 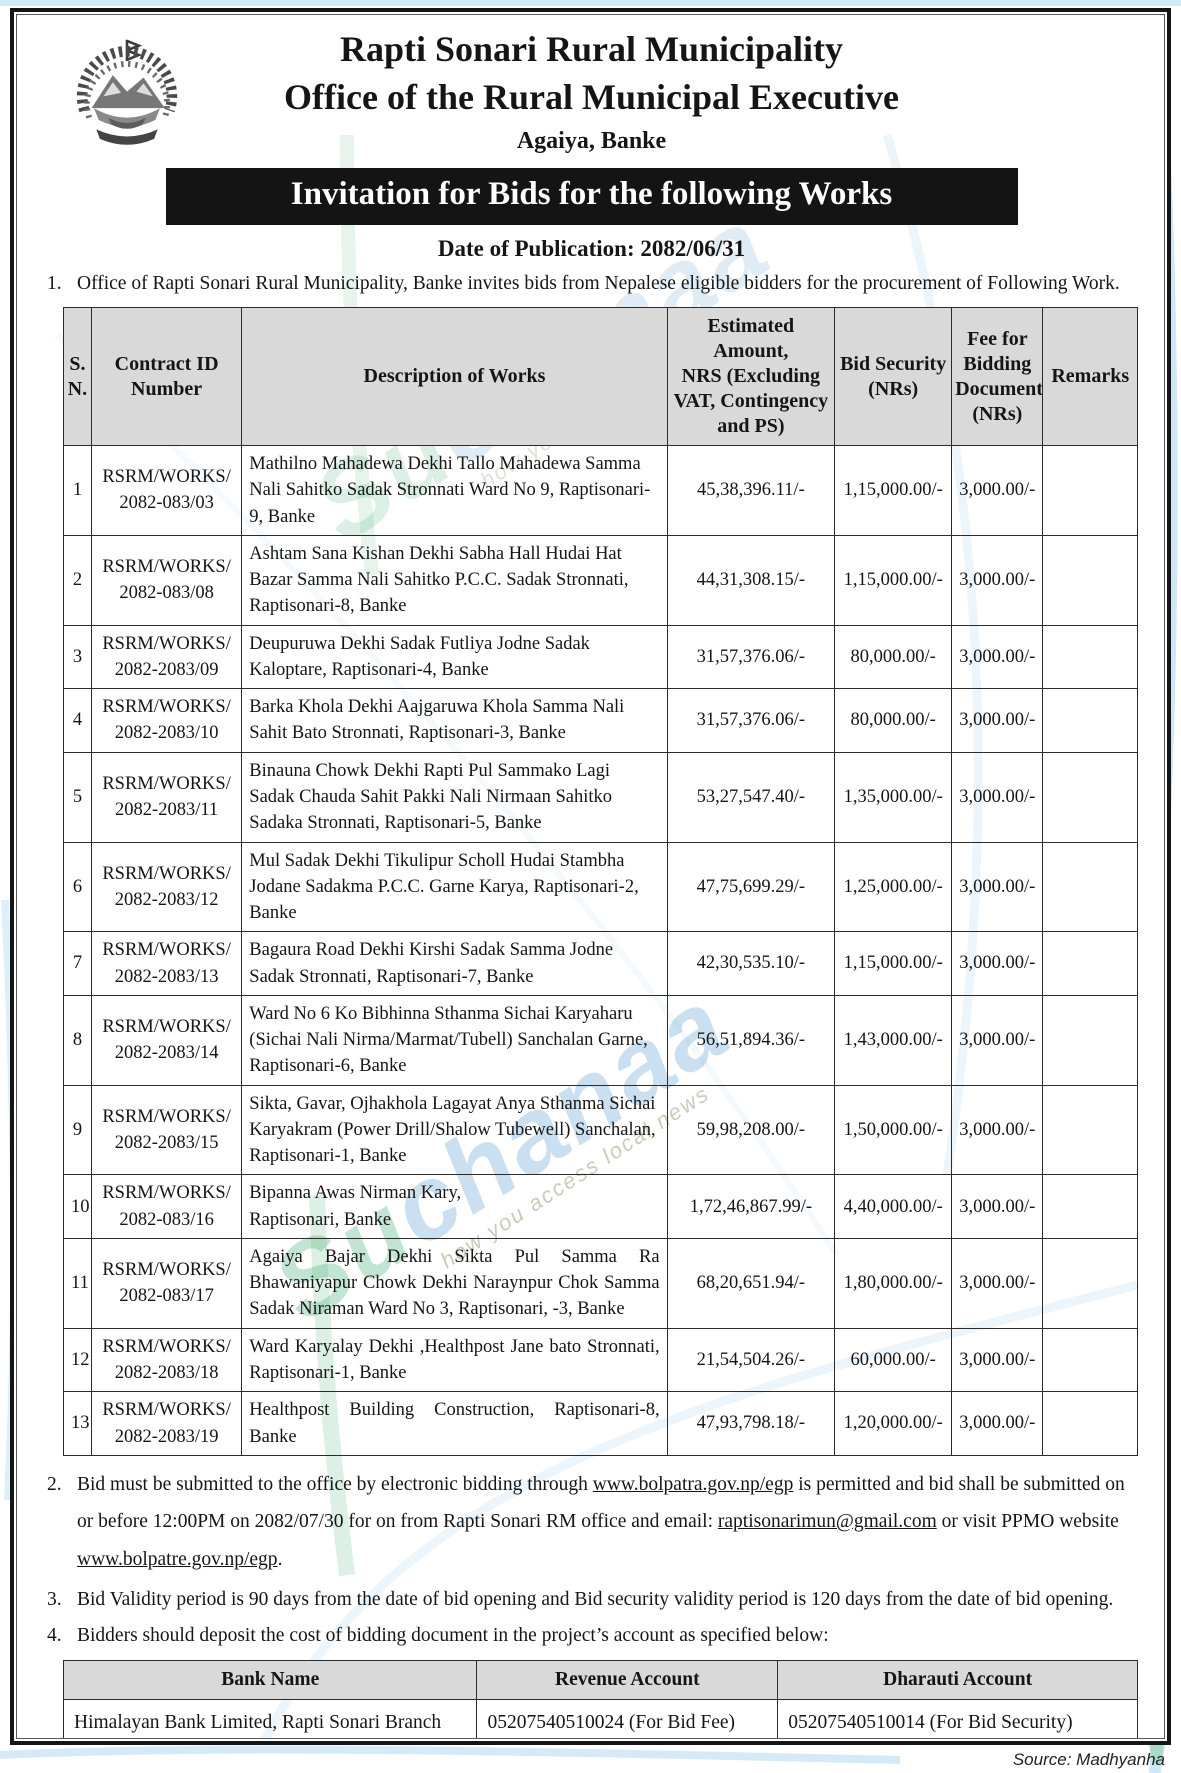 I want to click on sn-cell: 2, so click(x=77, y=580).